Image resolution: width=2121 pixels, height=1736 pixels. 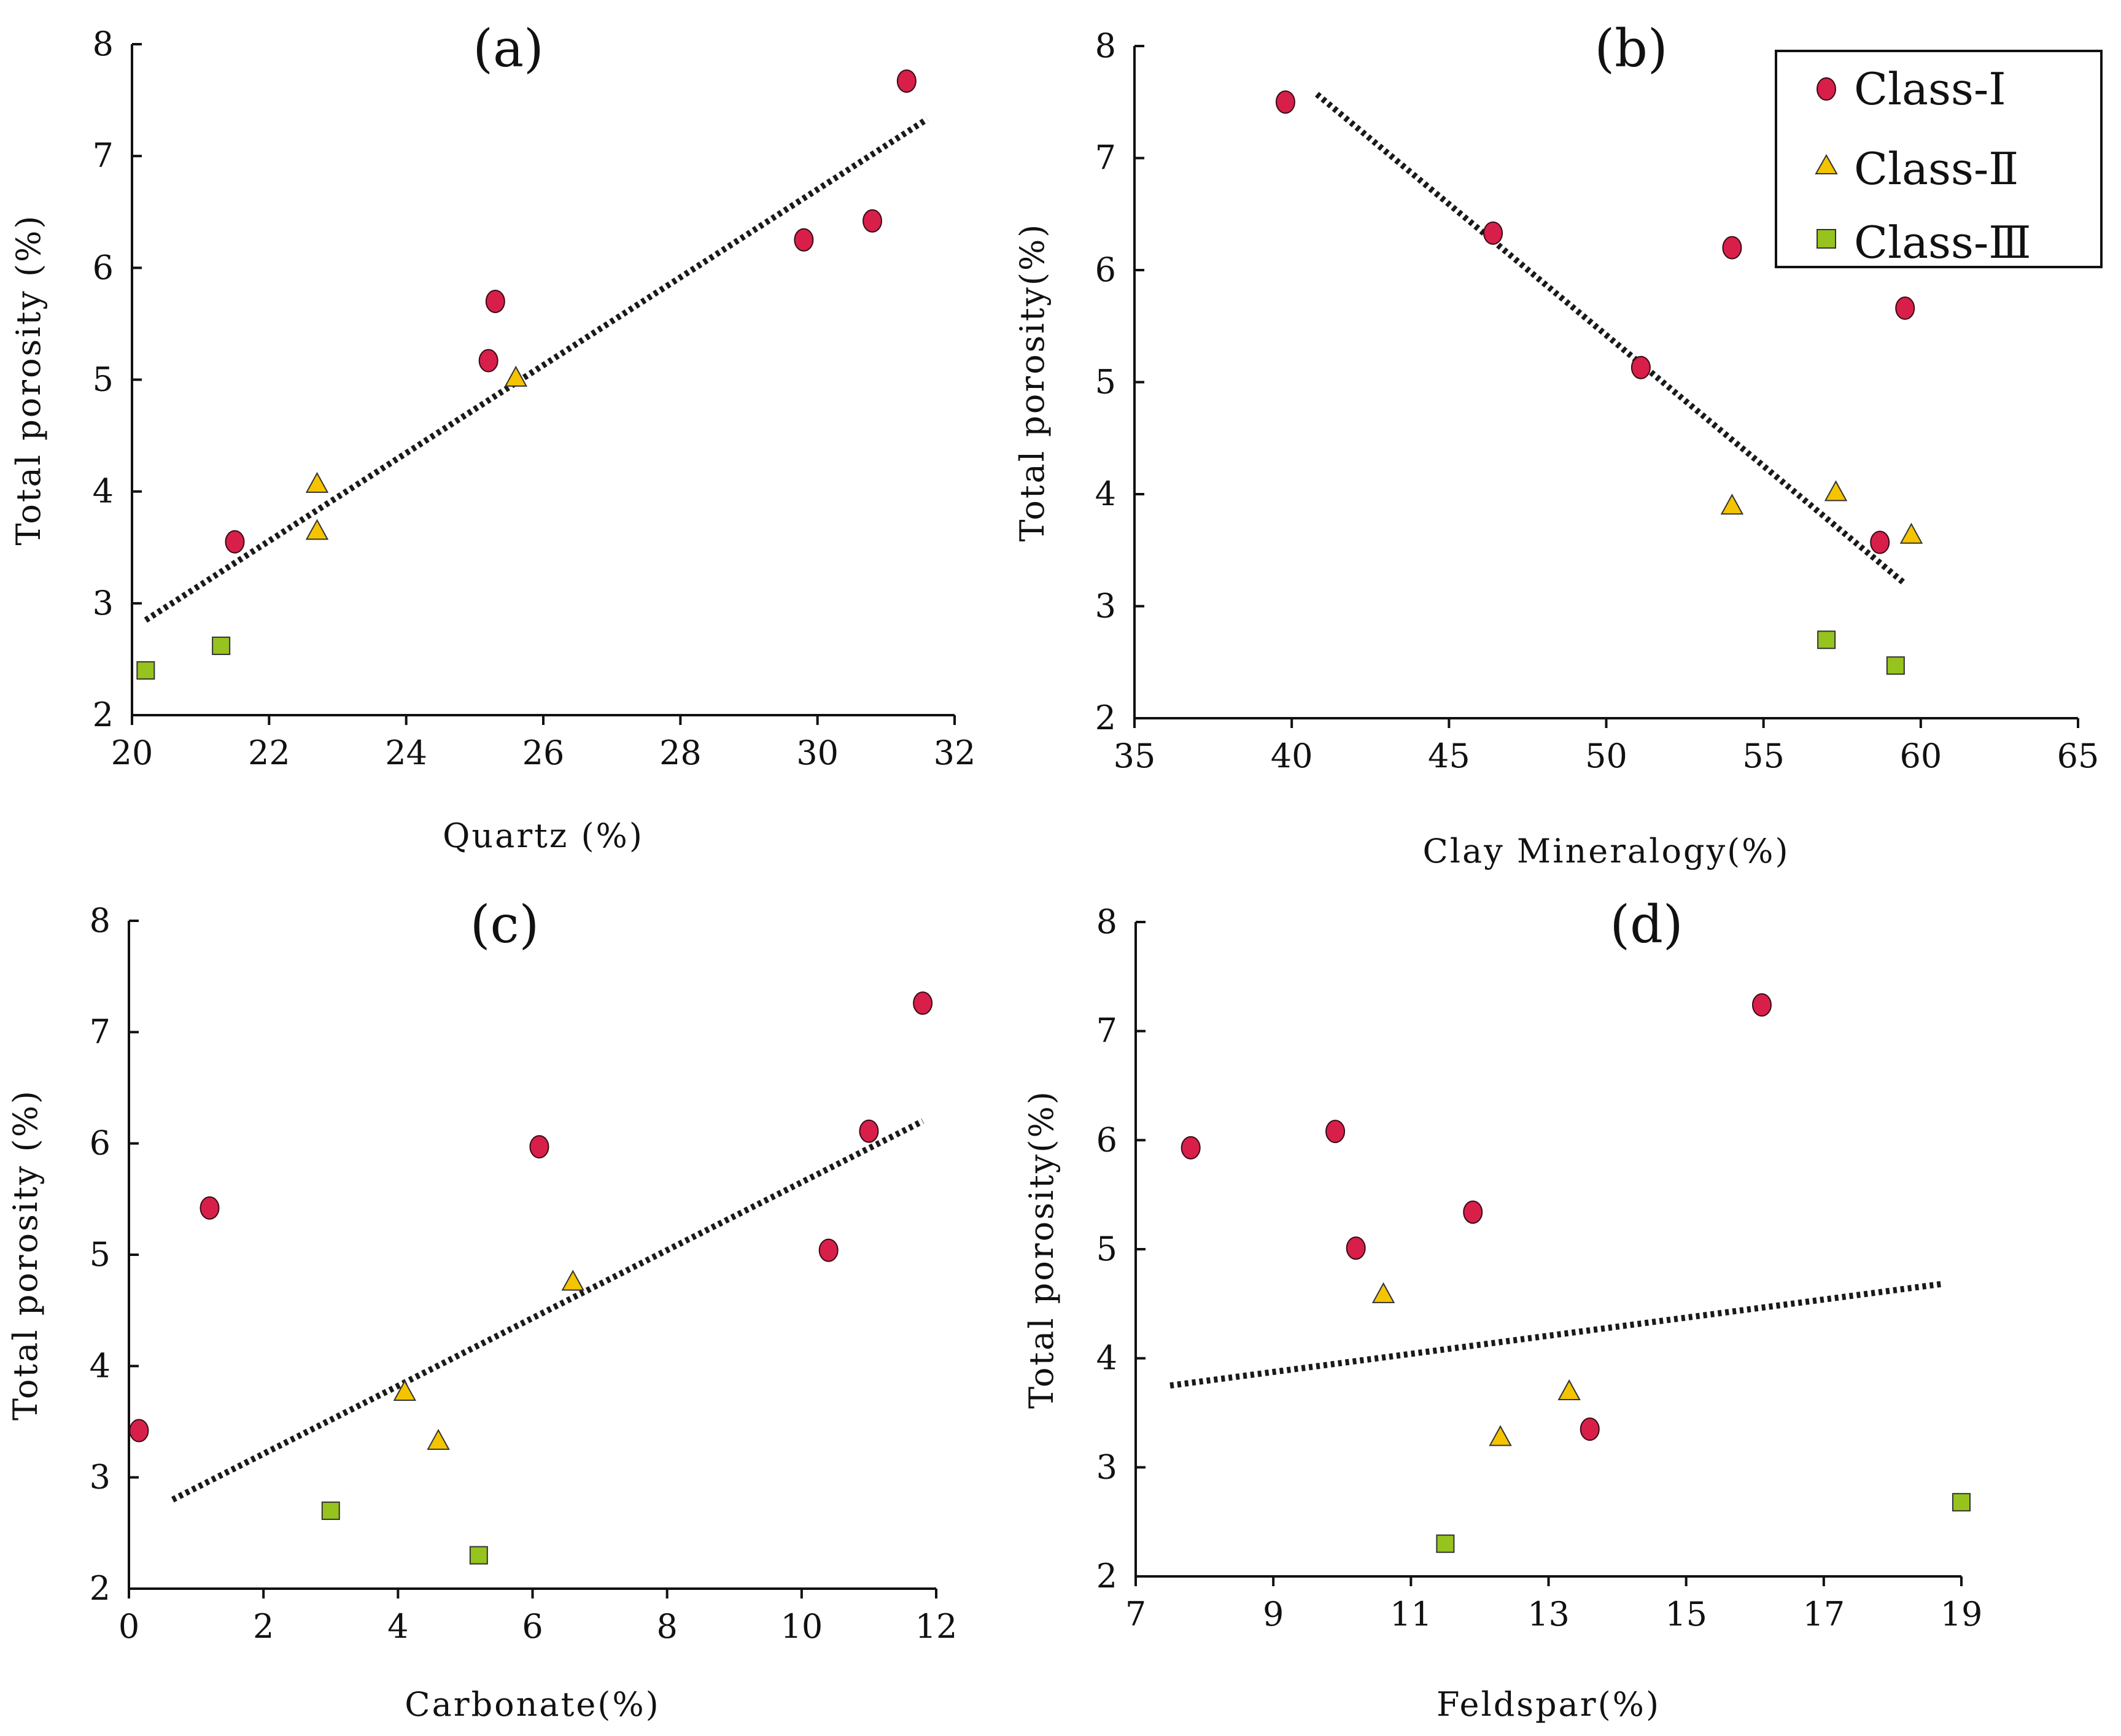 What do you see at coordinates (1135, 1614) in the screenshot?
I see `x-tick-label: 7` at bounding box center [1135, 1614].